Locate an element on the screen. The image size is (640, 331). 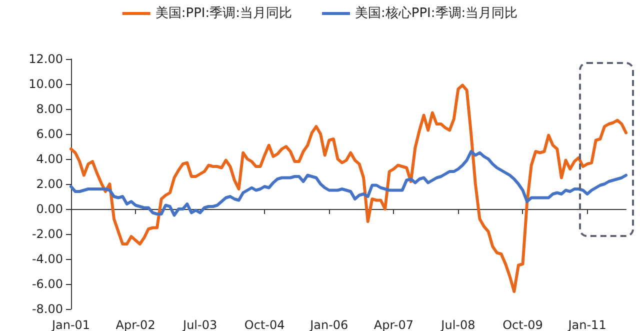
y-tick-label: 10.00 is located at coordinates (45, 84).